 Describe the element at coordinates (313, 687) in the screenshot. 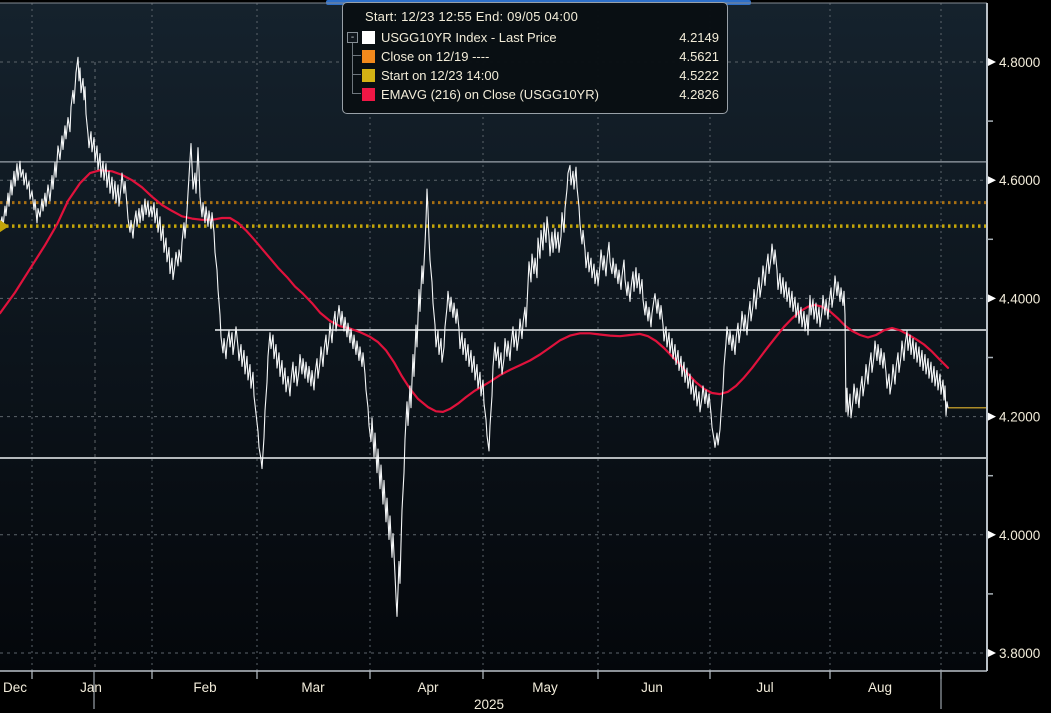

I see `x-axis-month-label: Mar` at that location.